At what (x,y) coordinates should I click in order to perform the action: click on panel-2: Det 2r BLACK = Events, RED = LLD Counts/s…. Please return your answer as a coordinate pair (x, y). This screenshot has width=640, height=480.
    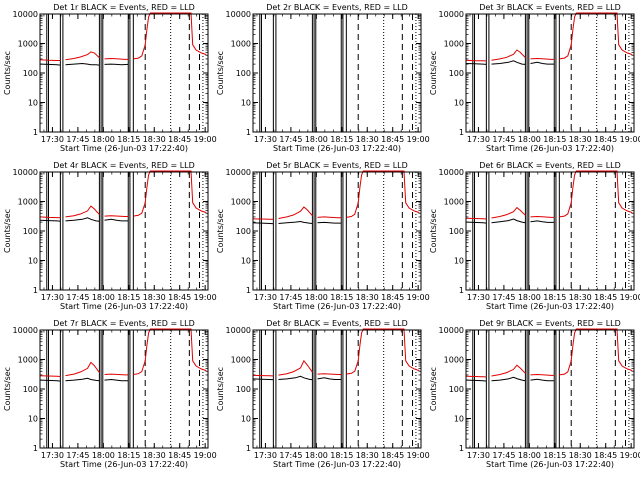
    Looking at the image, I should click on (323, 78).